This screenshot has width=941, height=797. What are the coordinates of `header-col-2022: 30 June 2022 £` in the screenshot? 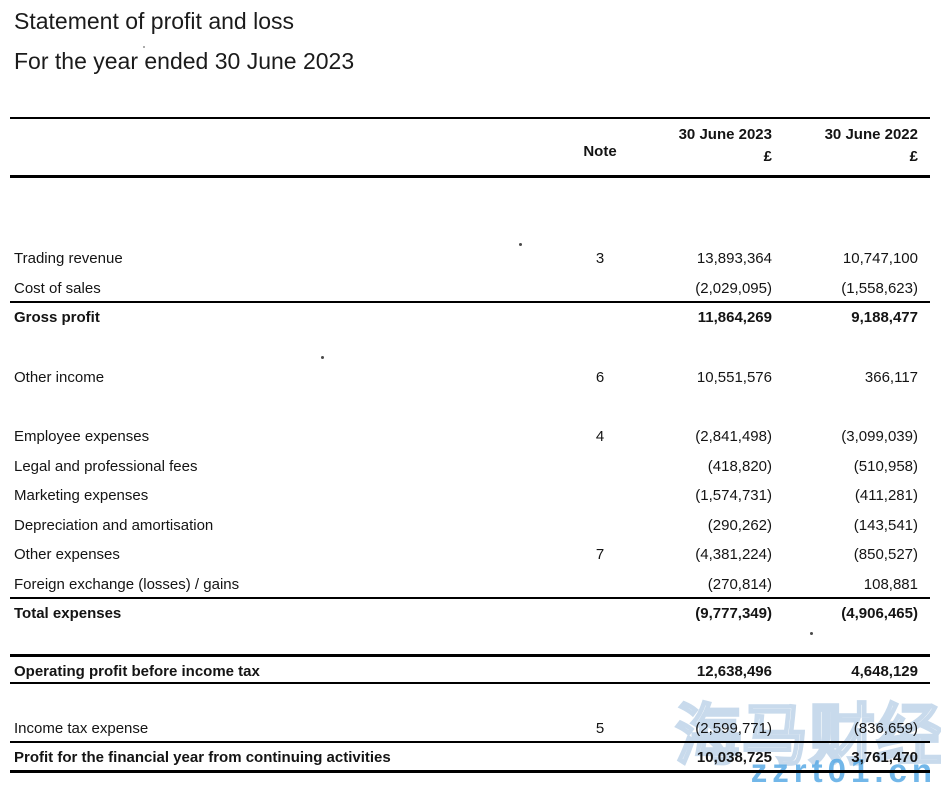 It's located at (845, 147).